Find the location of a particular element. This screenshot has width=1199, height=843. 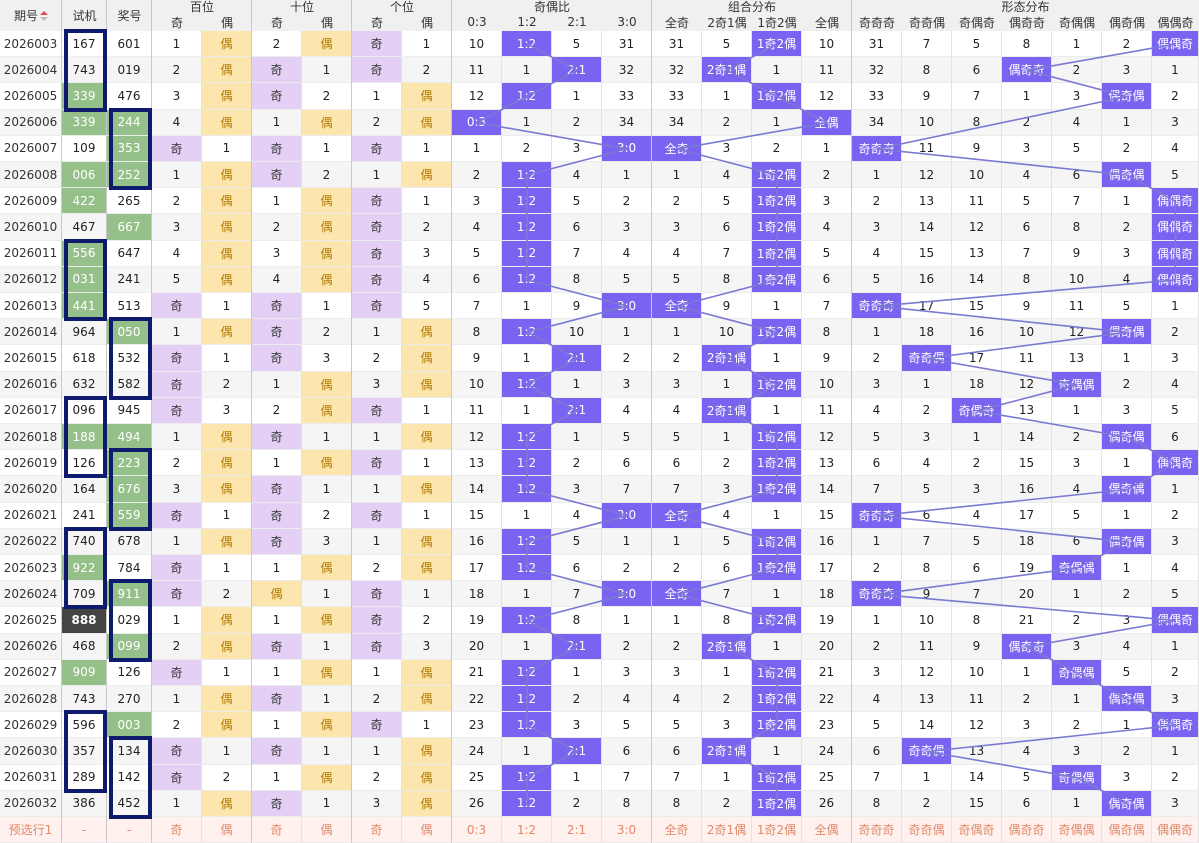

combo-miss-cell: 4 is located at coordinates (727, 175).